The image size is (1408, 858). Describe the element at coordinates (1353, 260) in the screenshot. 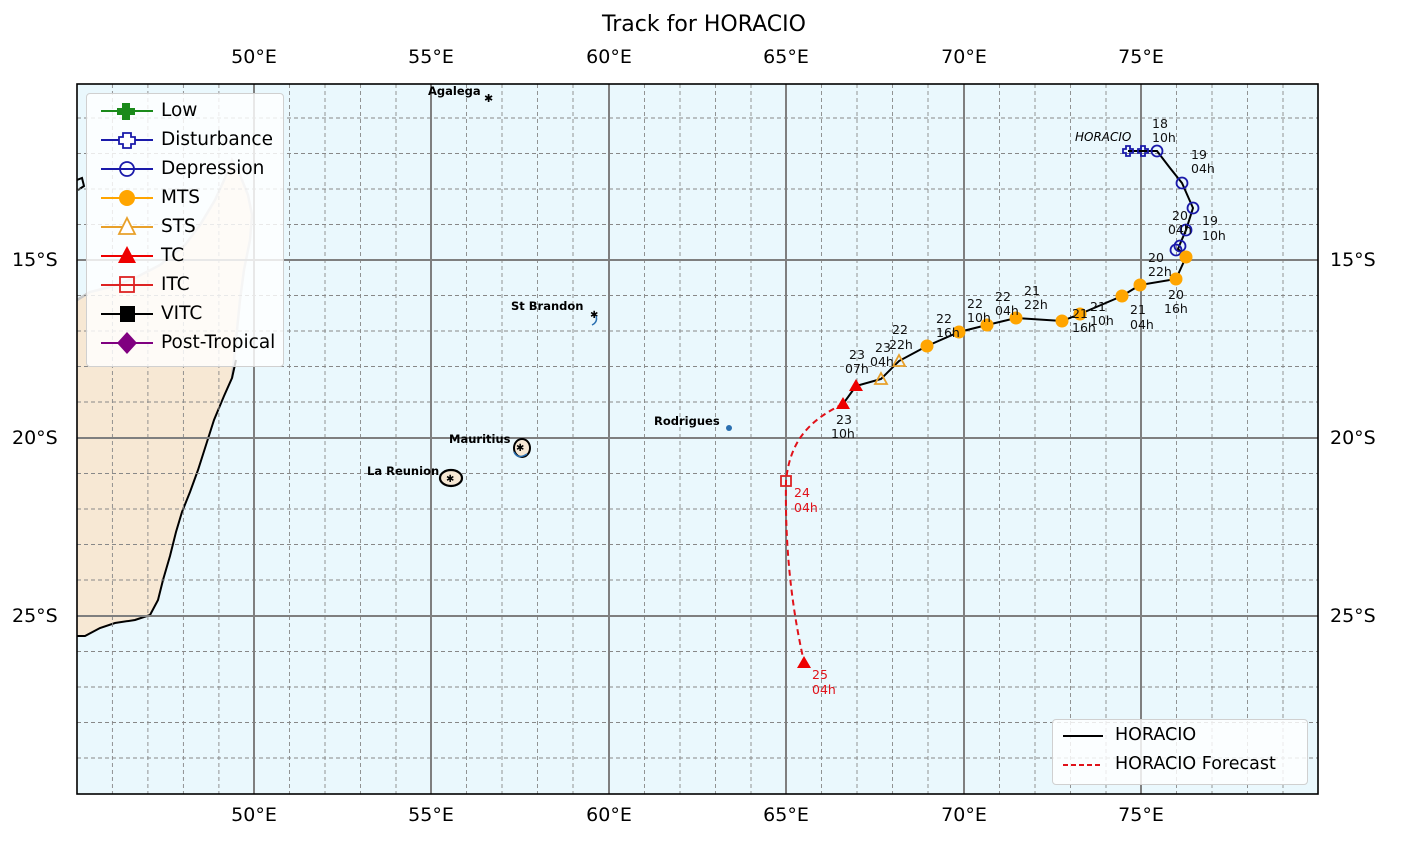

I see `y-tick-right-15: 15°S` at that location.